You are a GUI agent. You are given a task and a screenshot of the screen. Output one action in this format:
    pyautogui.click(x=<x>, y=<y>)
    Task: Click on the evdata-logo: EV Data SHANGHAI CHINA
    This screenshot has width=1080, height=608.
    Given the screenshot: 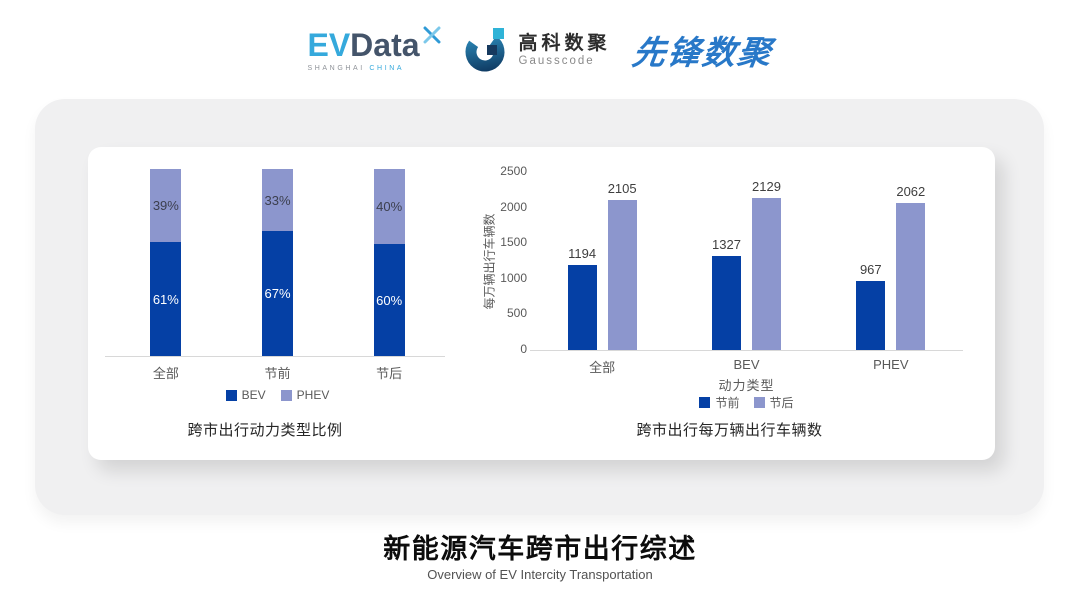 What is the action you would take?
    pyautogui.click(x=374, y=49)
    